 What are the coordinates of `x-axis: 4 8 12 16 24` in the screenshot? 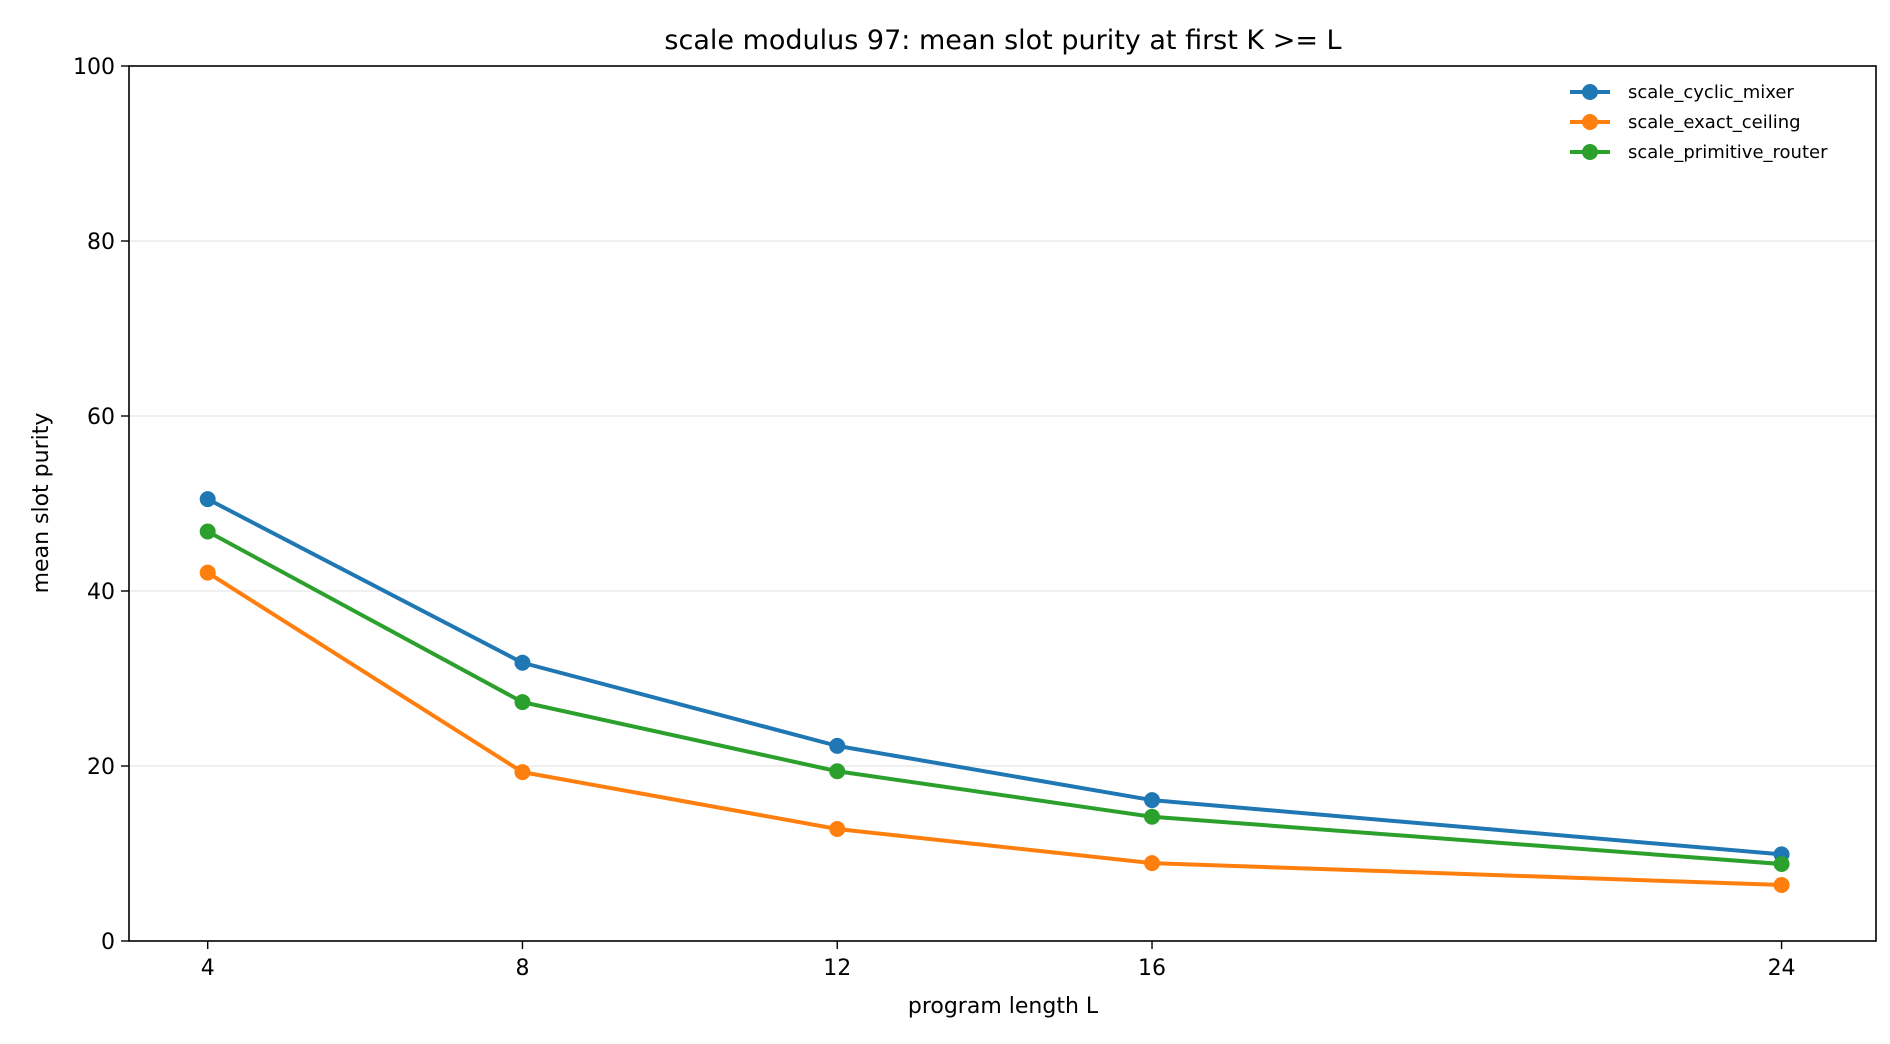 It's located at (998, 961).